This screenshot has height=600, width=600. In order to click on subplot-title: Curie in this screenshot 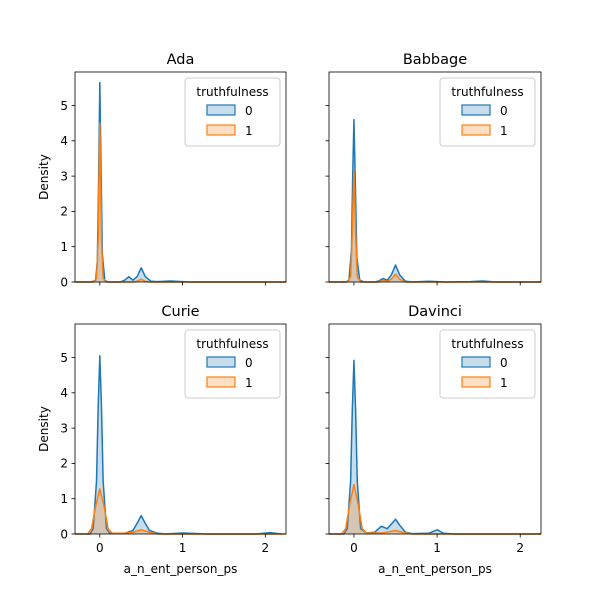, I will do `click(180, 312)`.